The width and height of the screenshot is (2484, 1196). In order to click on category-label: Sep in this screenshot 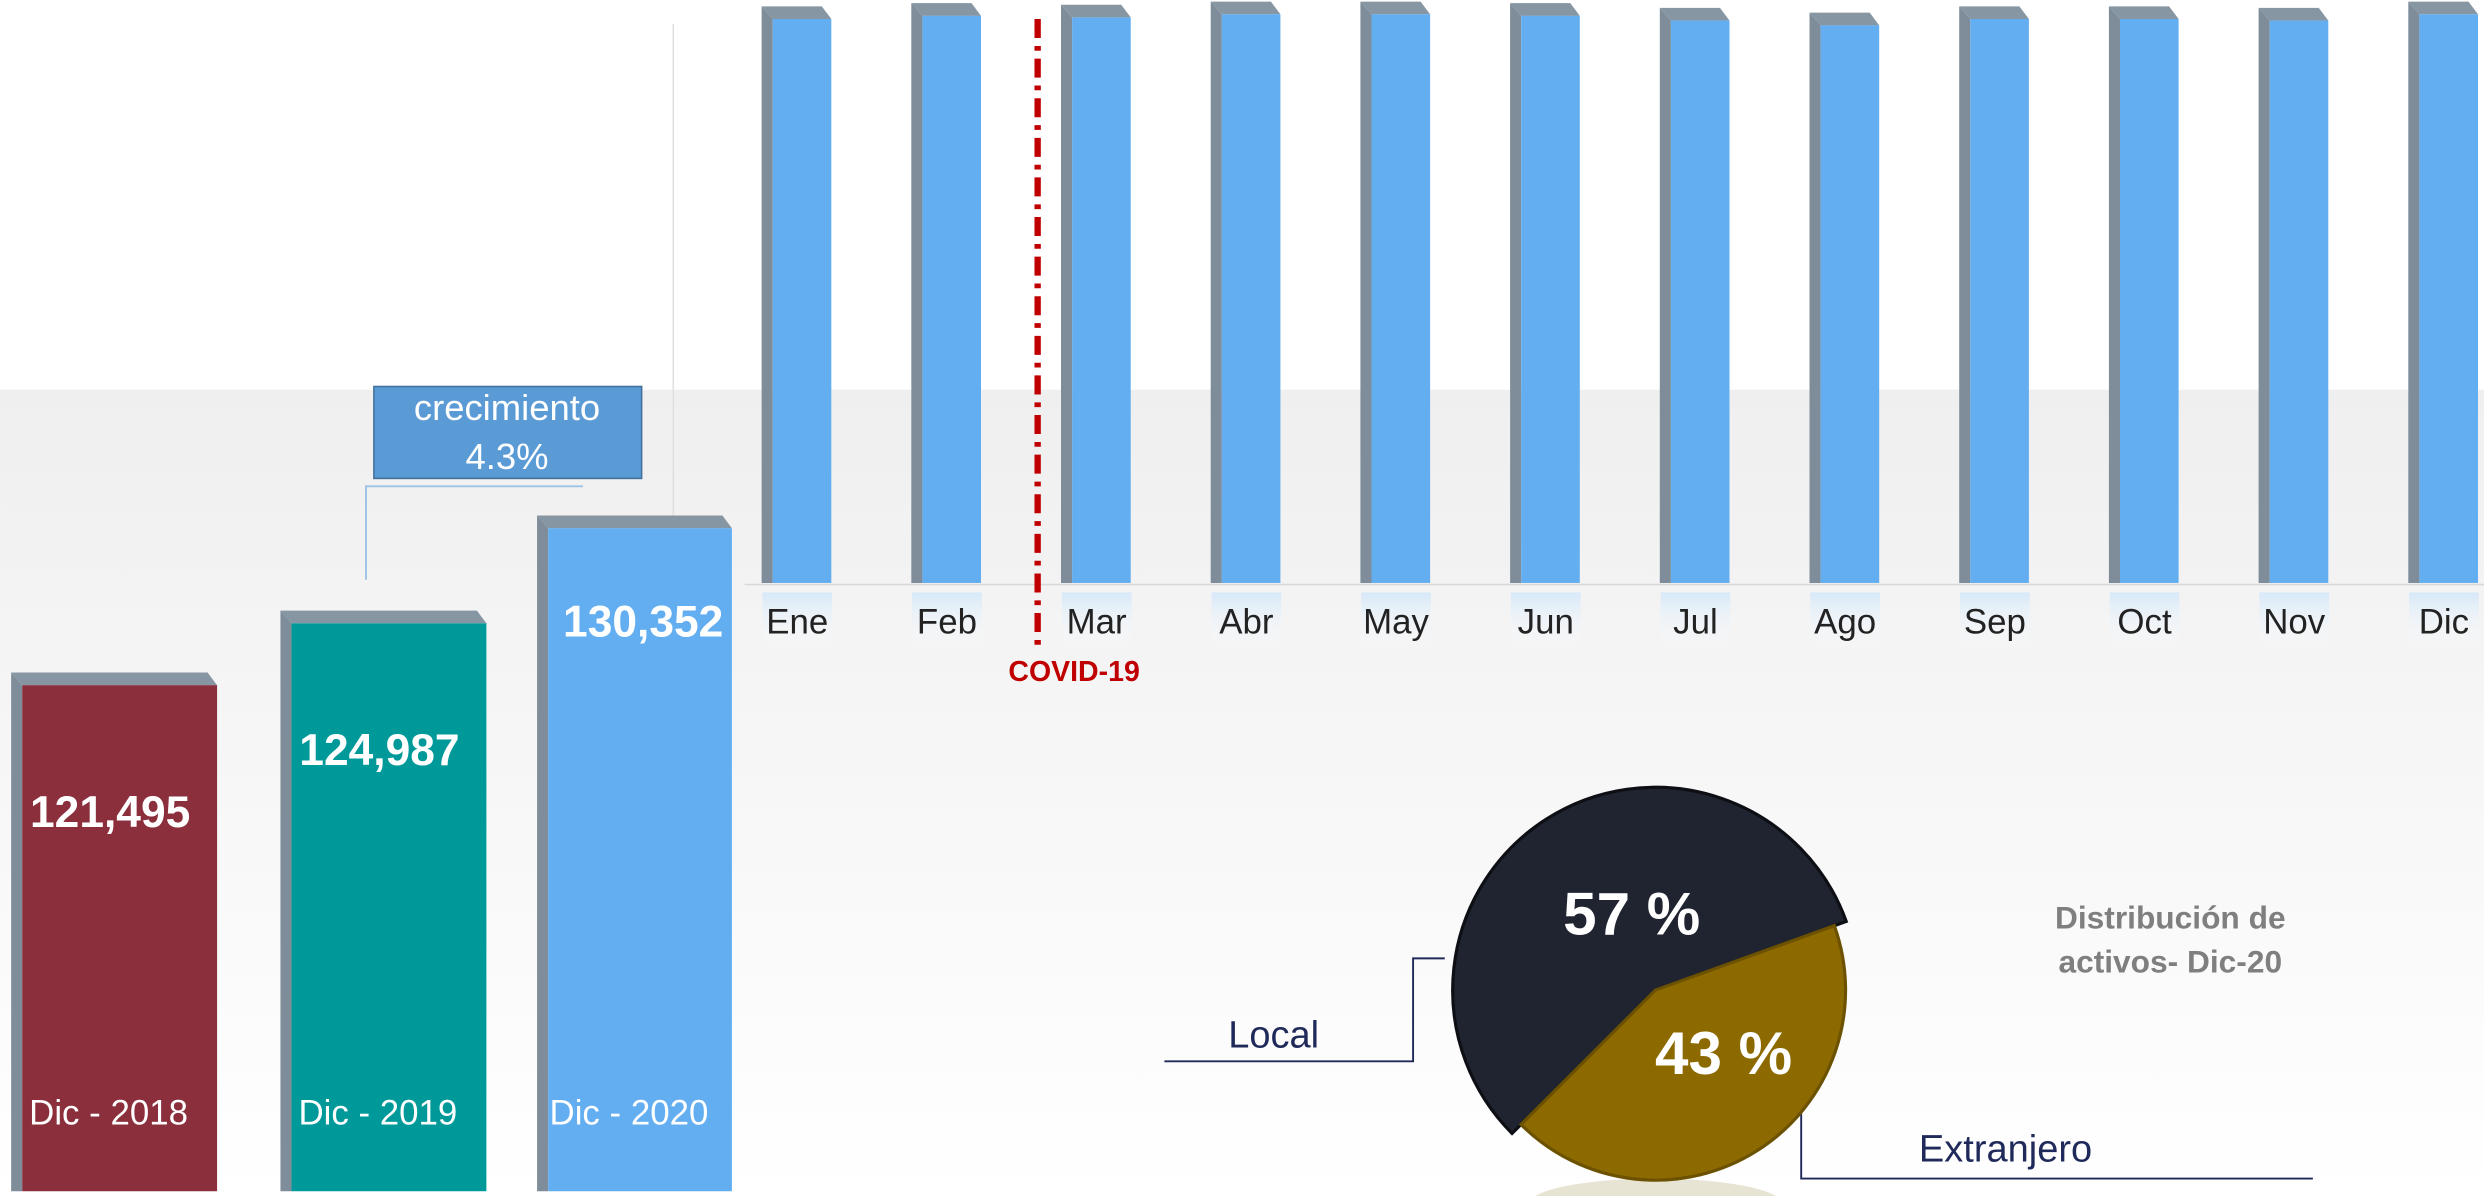, I will do `click(1995, 621)`.